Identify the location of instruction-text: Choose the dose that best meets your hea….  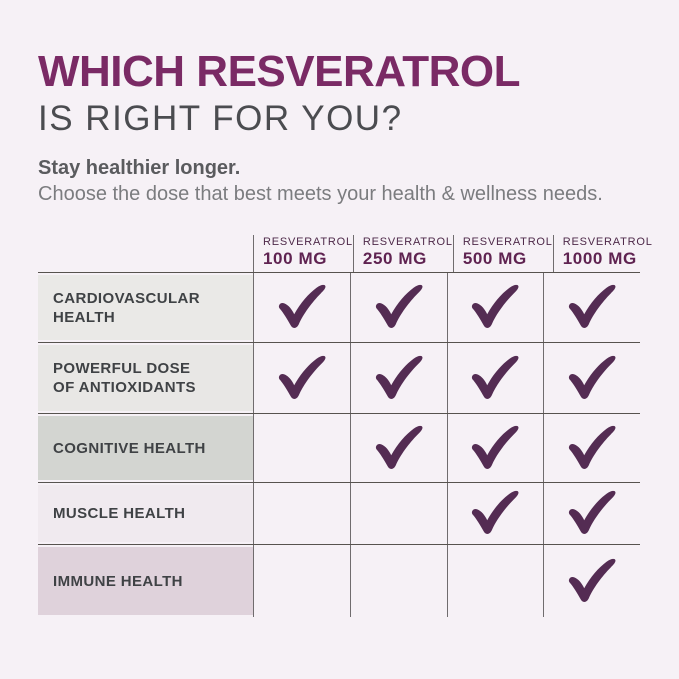
(320, 194).